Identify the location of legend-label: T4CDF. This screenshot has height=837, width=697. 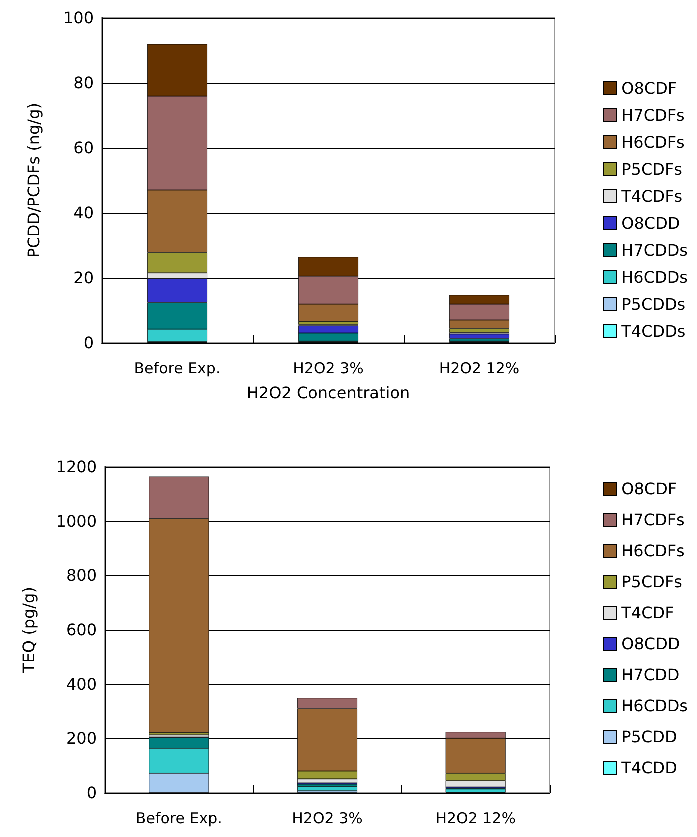
(647, 613).